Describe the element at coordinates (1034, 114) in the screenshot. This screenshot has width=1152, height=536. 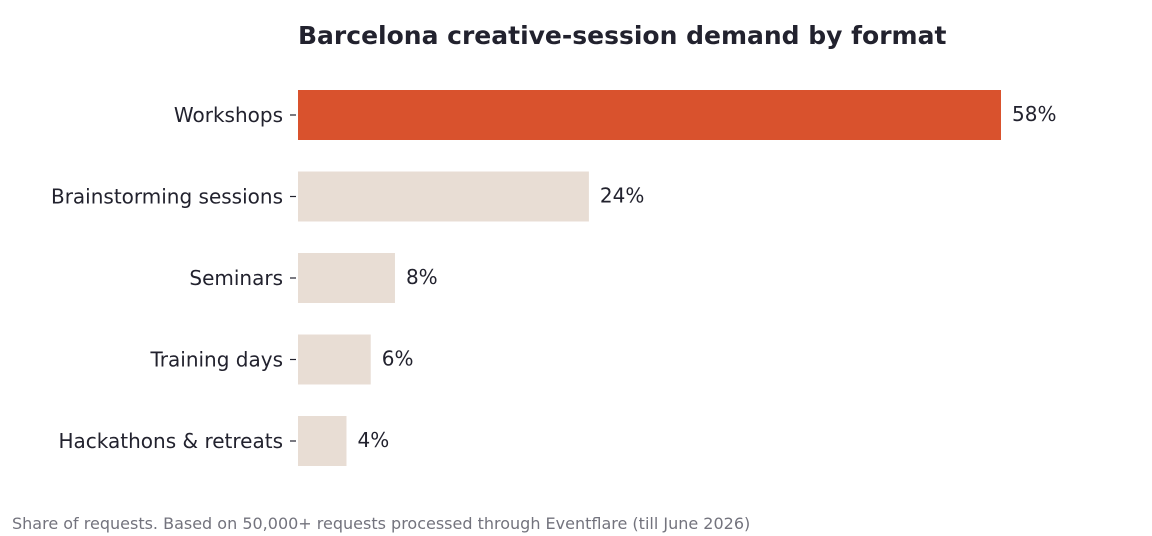
I see `value-label: 58%` at that location.